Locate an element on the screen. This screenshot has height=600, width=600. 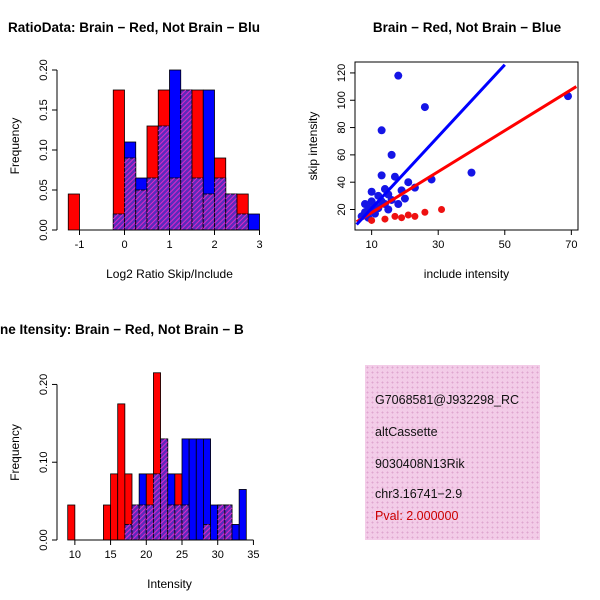
svg-text: 1 is located at coordinates (169, 245).